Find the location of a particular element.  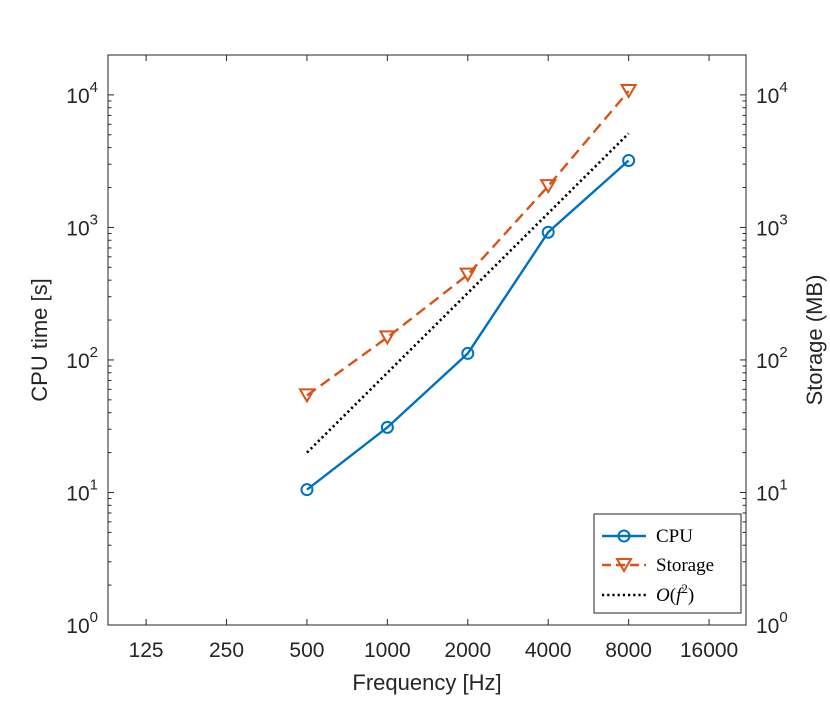

y-tick-label-right: 10⁰ is located at coordinates (772, 623).